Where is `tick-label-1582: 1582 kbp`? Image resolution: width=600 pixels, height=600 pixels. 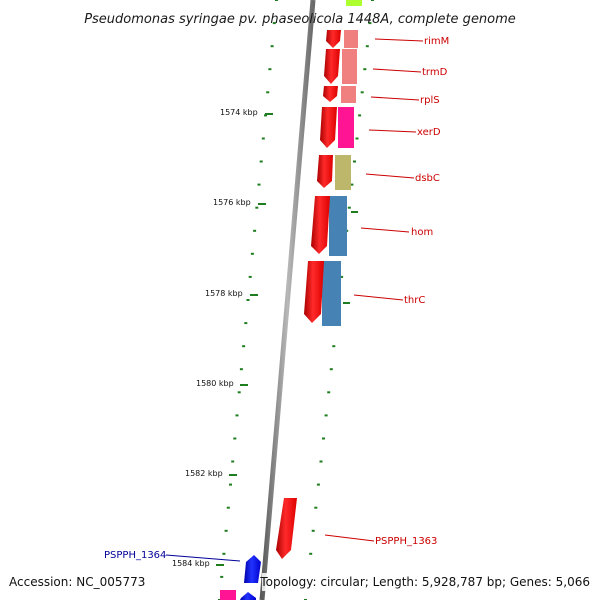 tick-label-1582: 1582 kbp is located at coordinates (204, 473).